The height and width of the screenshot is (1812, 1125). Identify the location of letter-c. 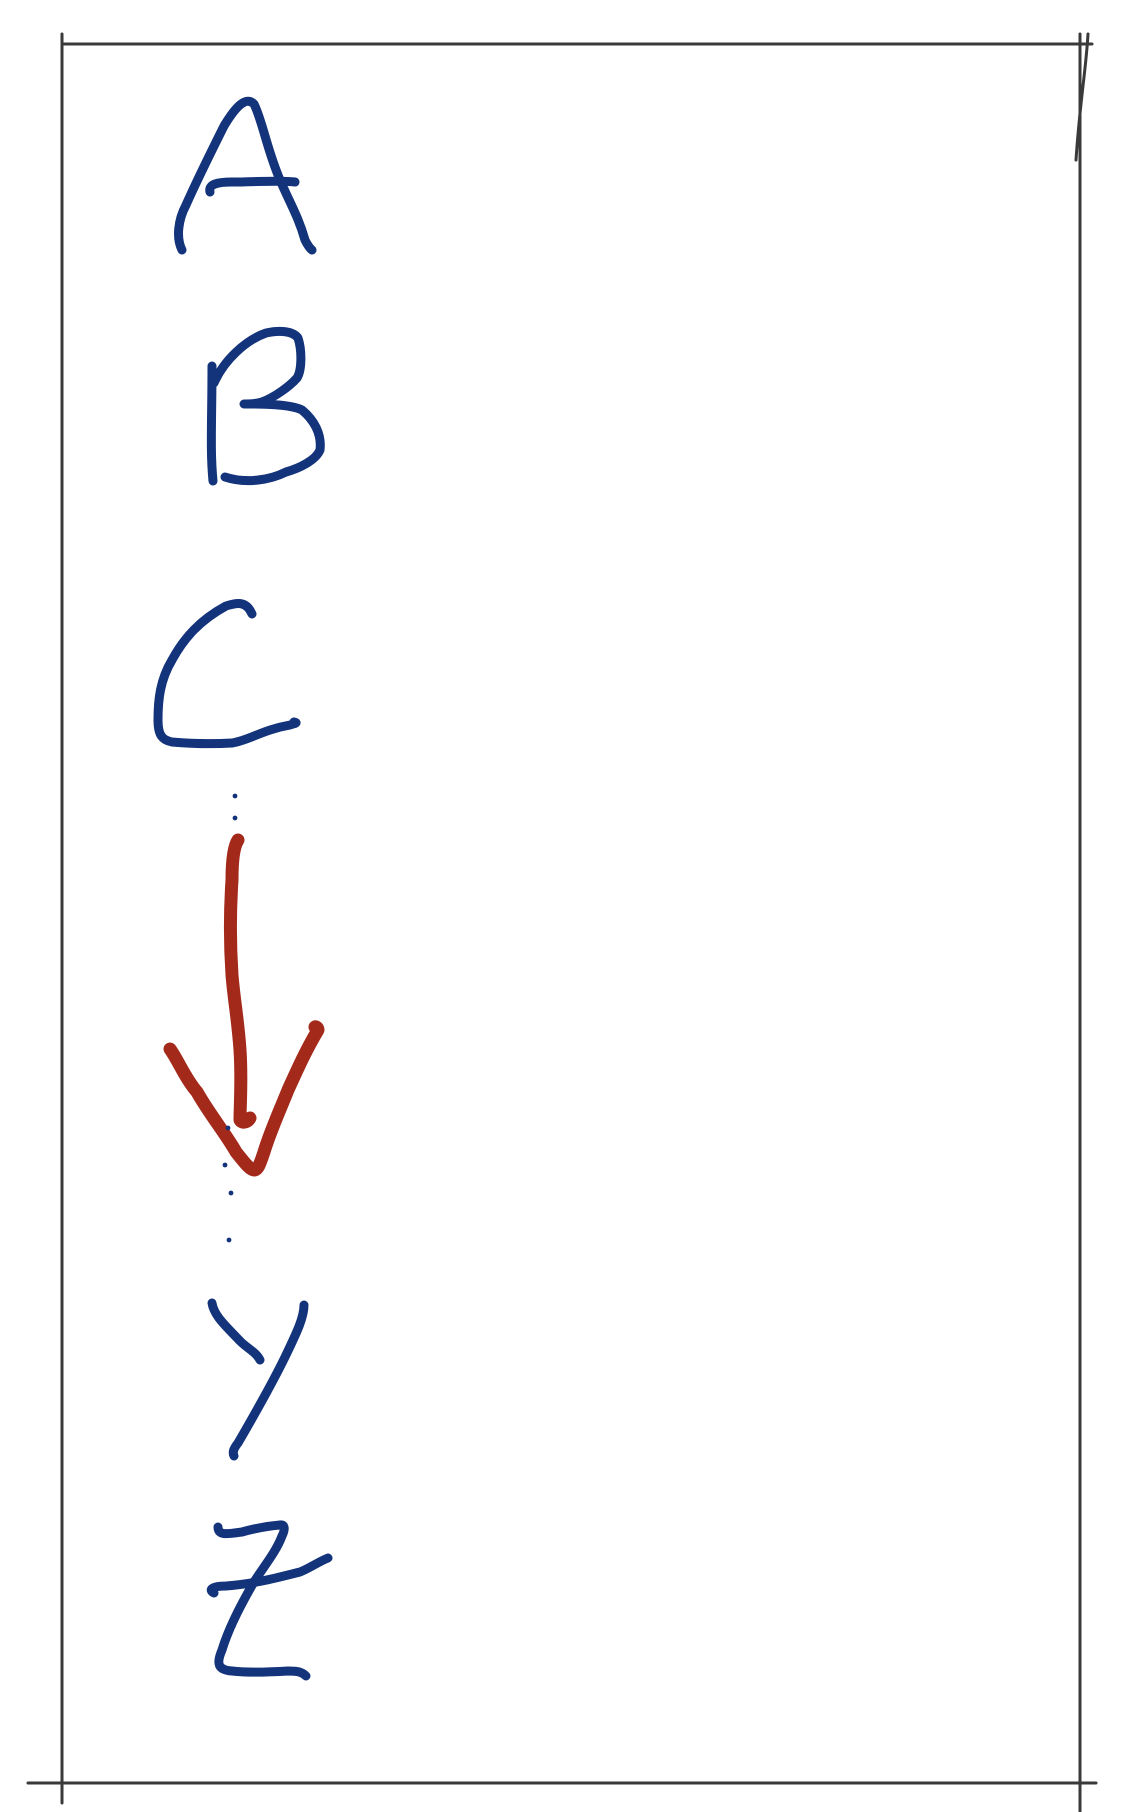
(227, 674).